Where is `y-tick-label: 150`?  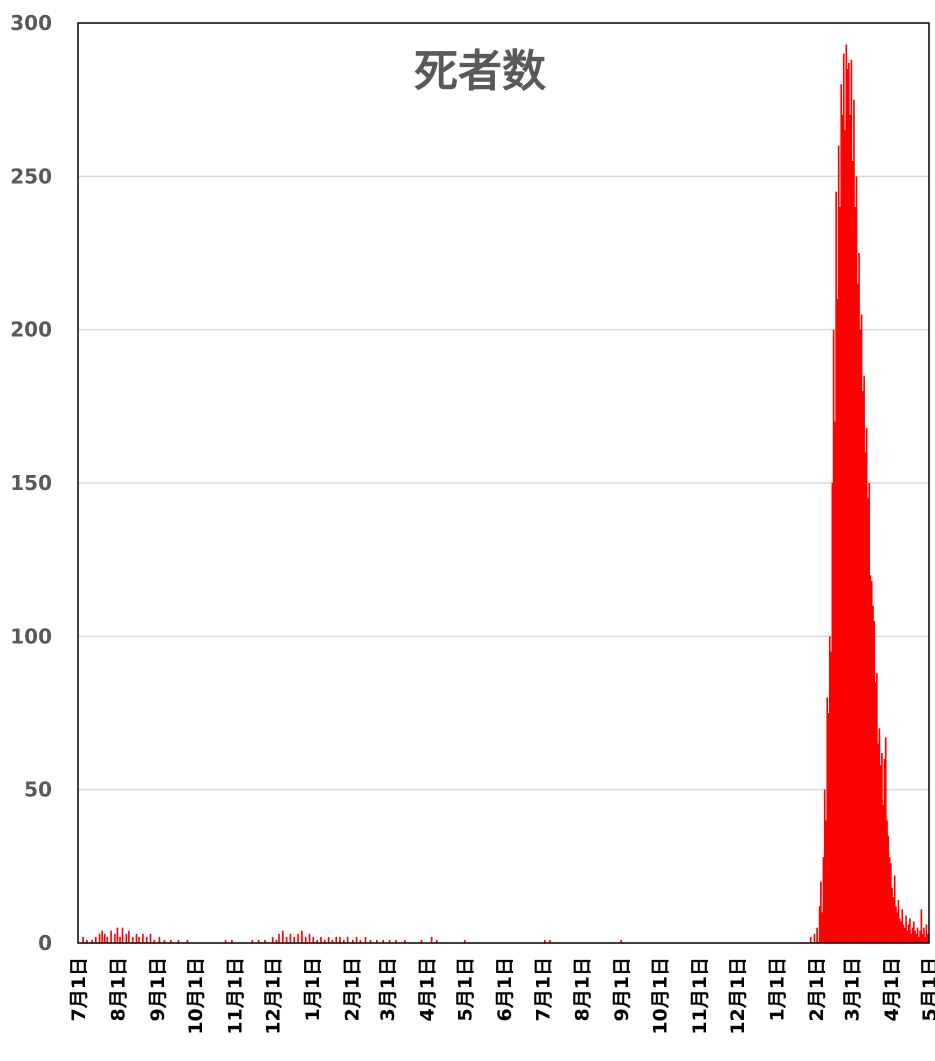
y-tick-label: 150 is located at coordinates (31, 483).